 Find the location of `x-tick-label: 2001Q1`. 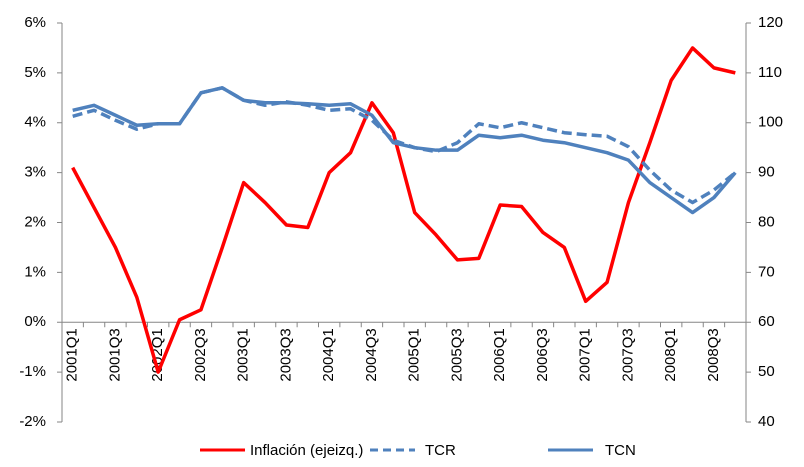

x-tick-label: 2001Q1 is located at coordinates (72, 354).